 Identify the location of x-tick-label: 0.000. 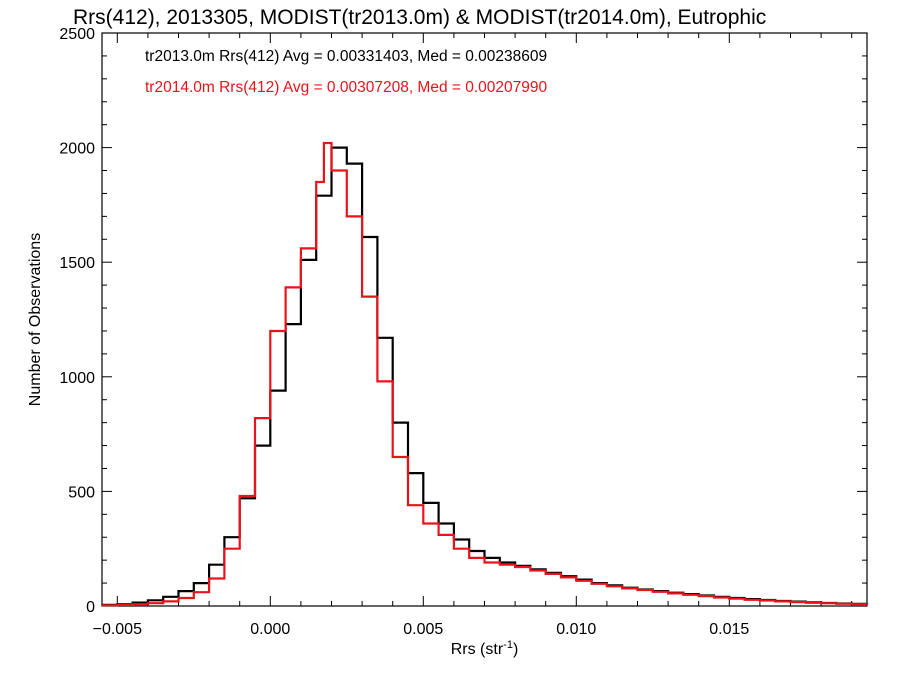
(270, 629).